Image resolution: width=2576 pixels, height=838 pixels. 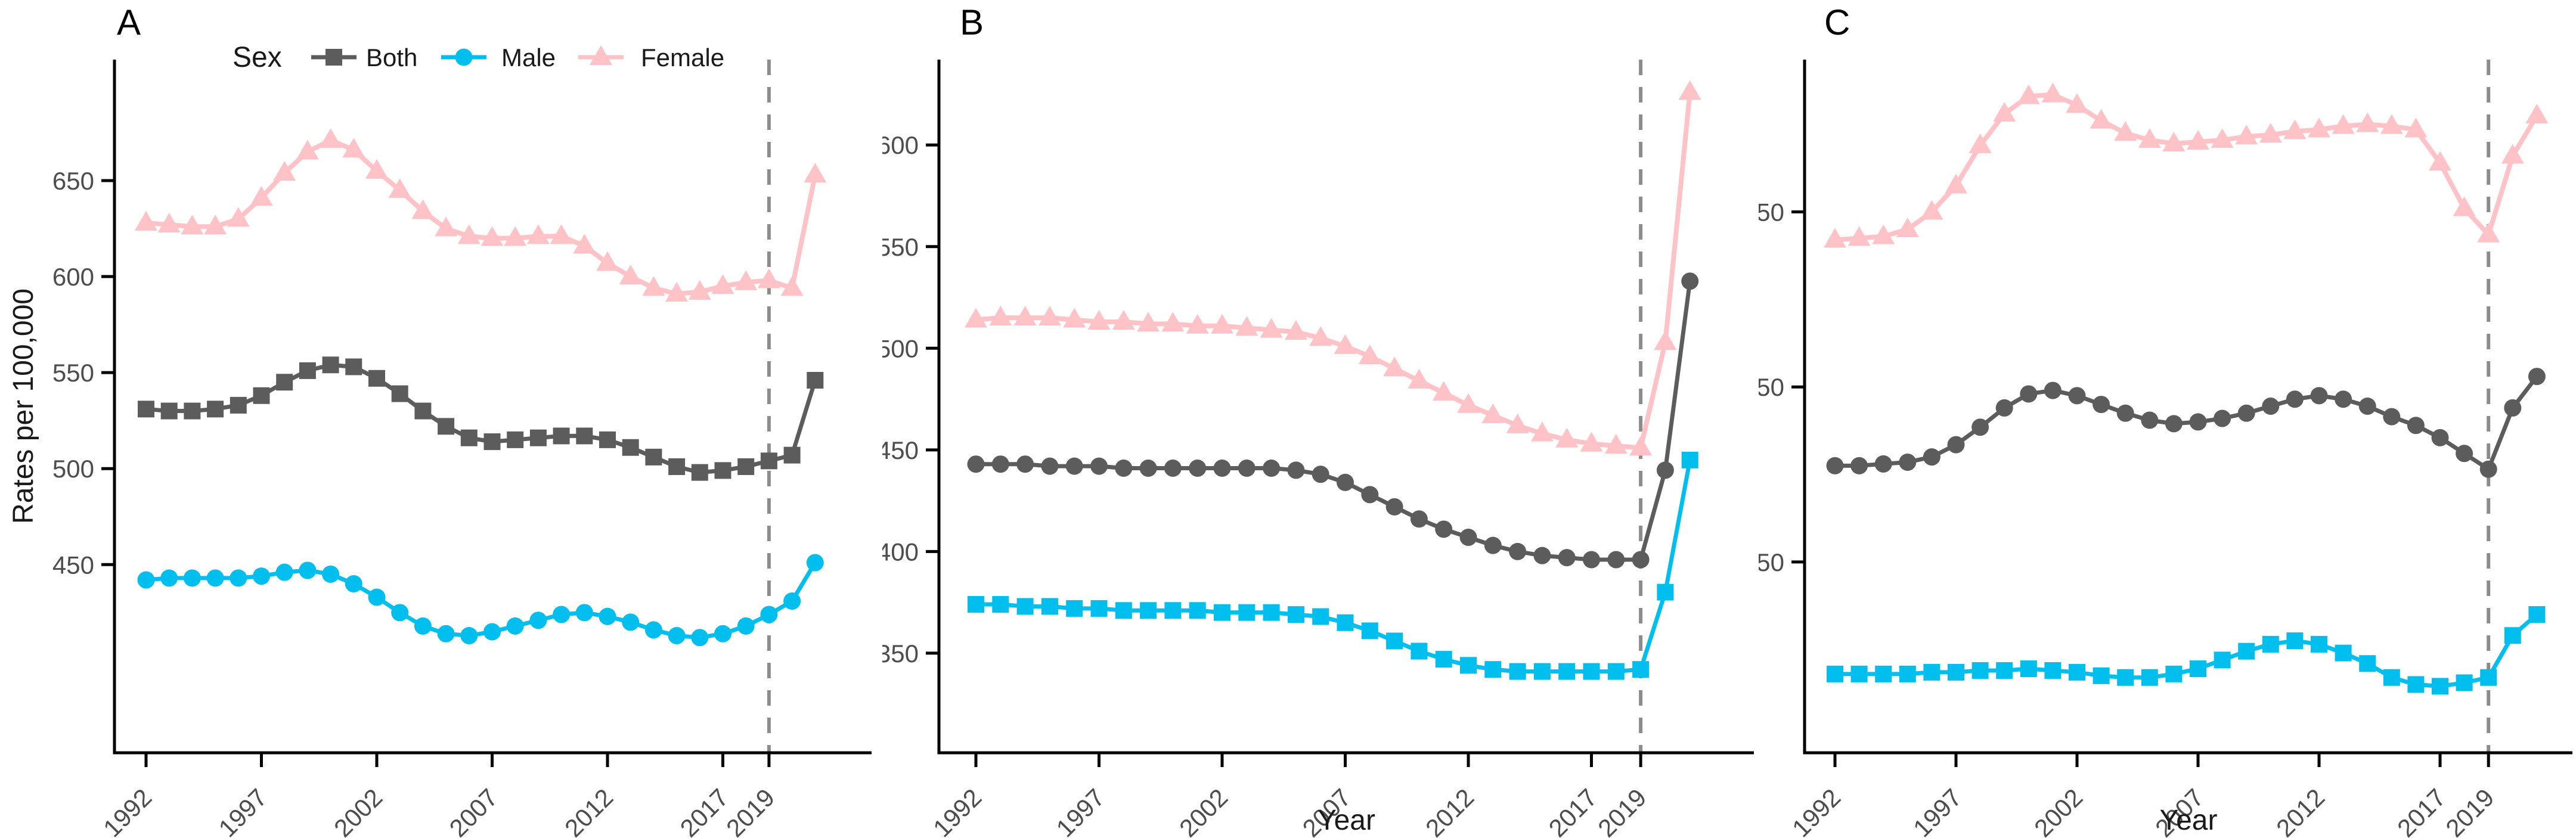 What do you see at coordinates (481, 217) in the screenshot?
I see `series-line-female` at bounding box center [481, 217].